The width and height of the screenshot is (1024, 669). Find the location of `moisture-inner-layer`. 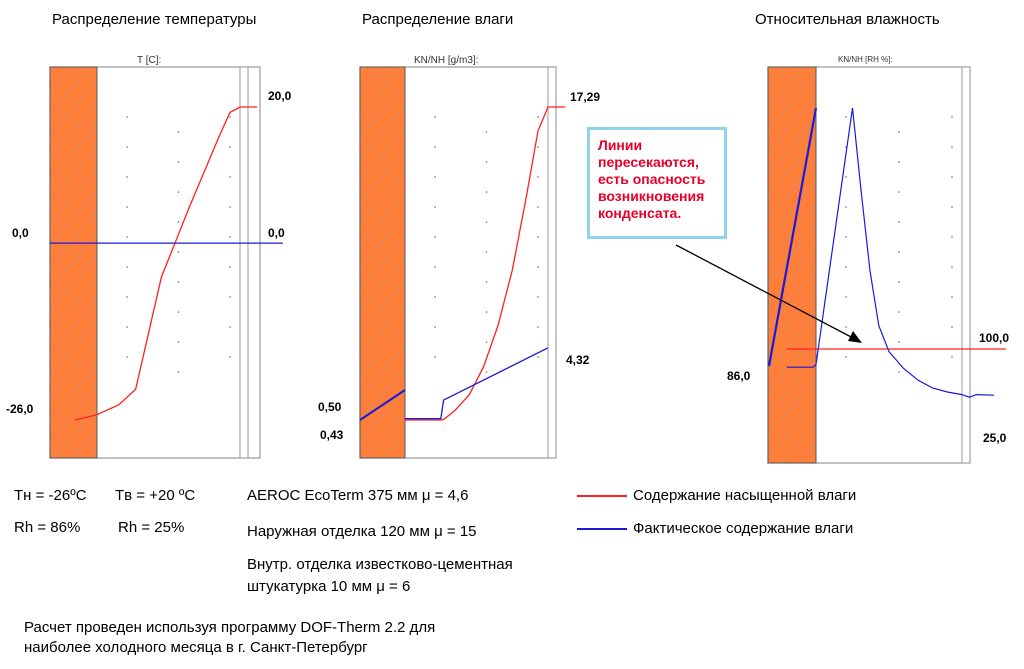

moisture-inner-layer is located at coordinates (552, 262).